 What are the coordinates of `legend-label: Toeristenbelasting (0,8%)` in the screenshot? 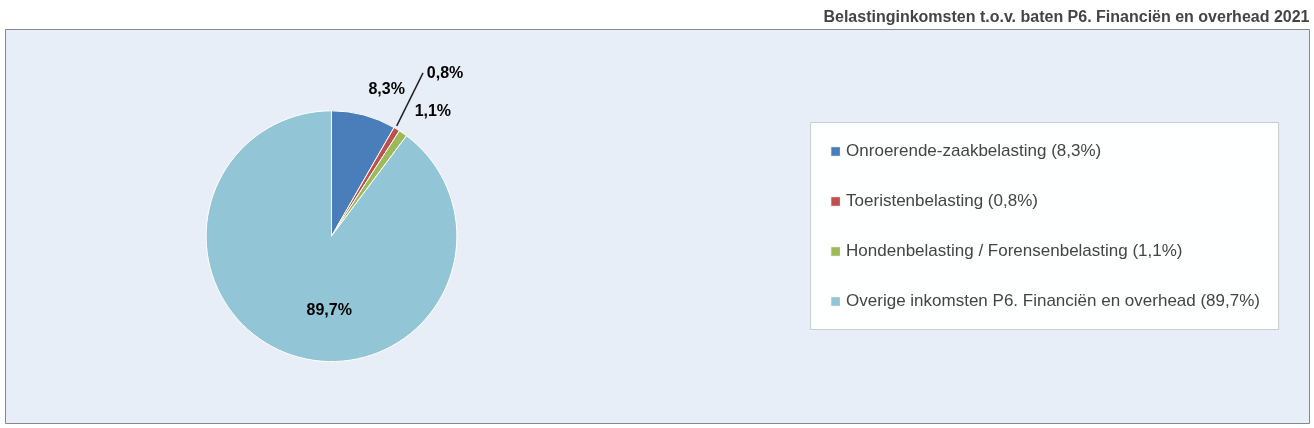 It's located at (942, 201).